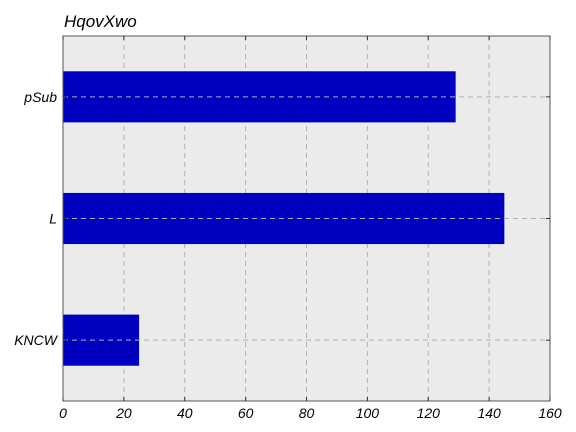 The height and width of the screenshot is (432, 576). Describe the element at coordinates (489, 413) in the screenshot. I see `x-tick-label: 140` at that location.